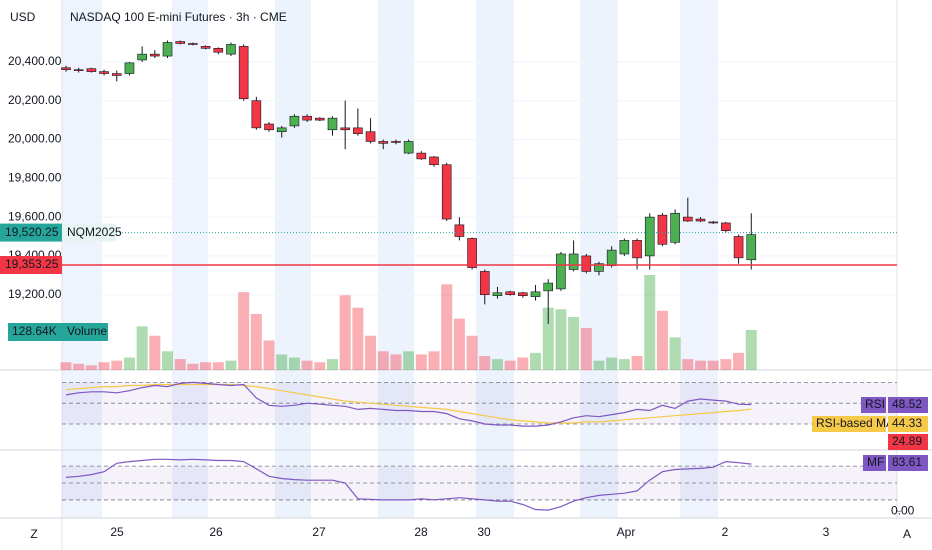  I want to click on chart-title: NASDAQ 100 E-mini Futures · 3h · CME, so click(178, 17).